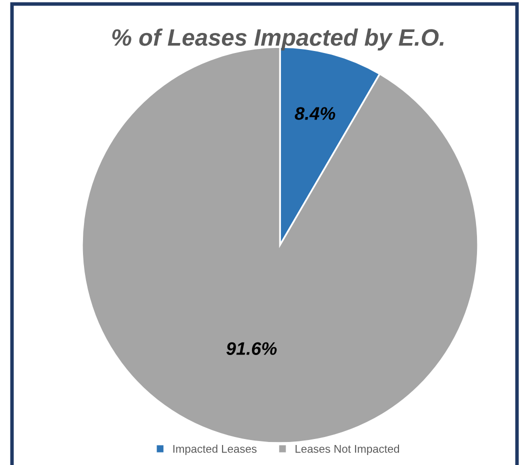 The height and width of the screenshot is (465, 525). What do you see at coordinates (251, 348) in the screenshot?
I see `data-label: 91.6%` at bounding box center [251, 348].